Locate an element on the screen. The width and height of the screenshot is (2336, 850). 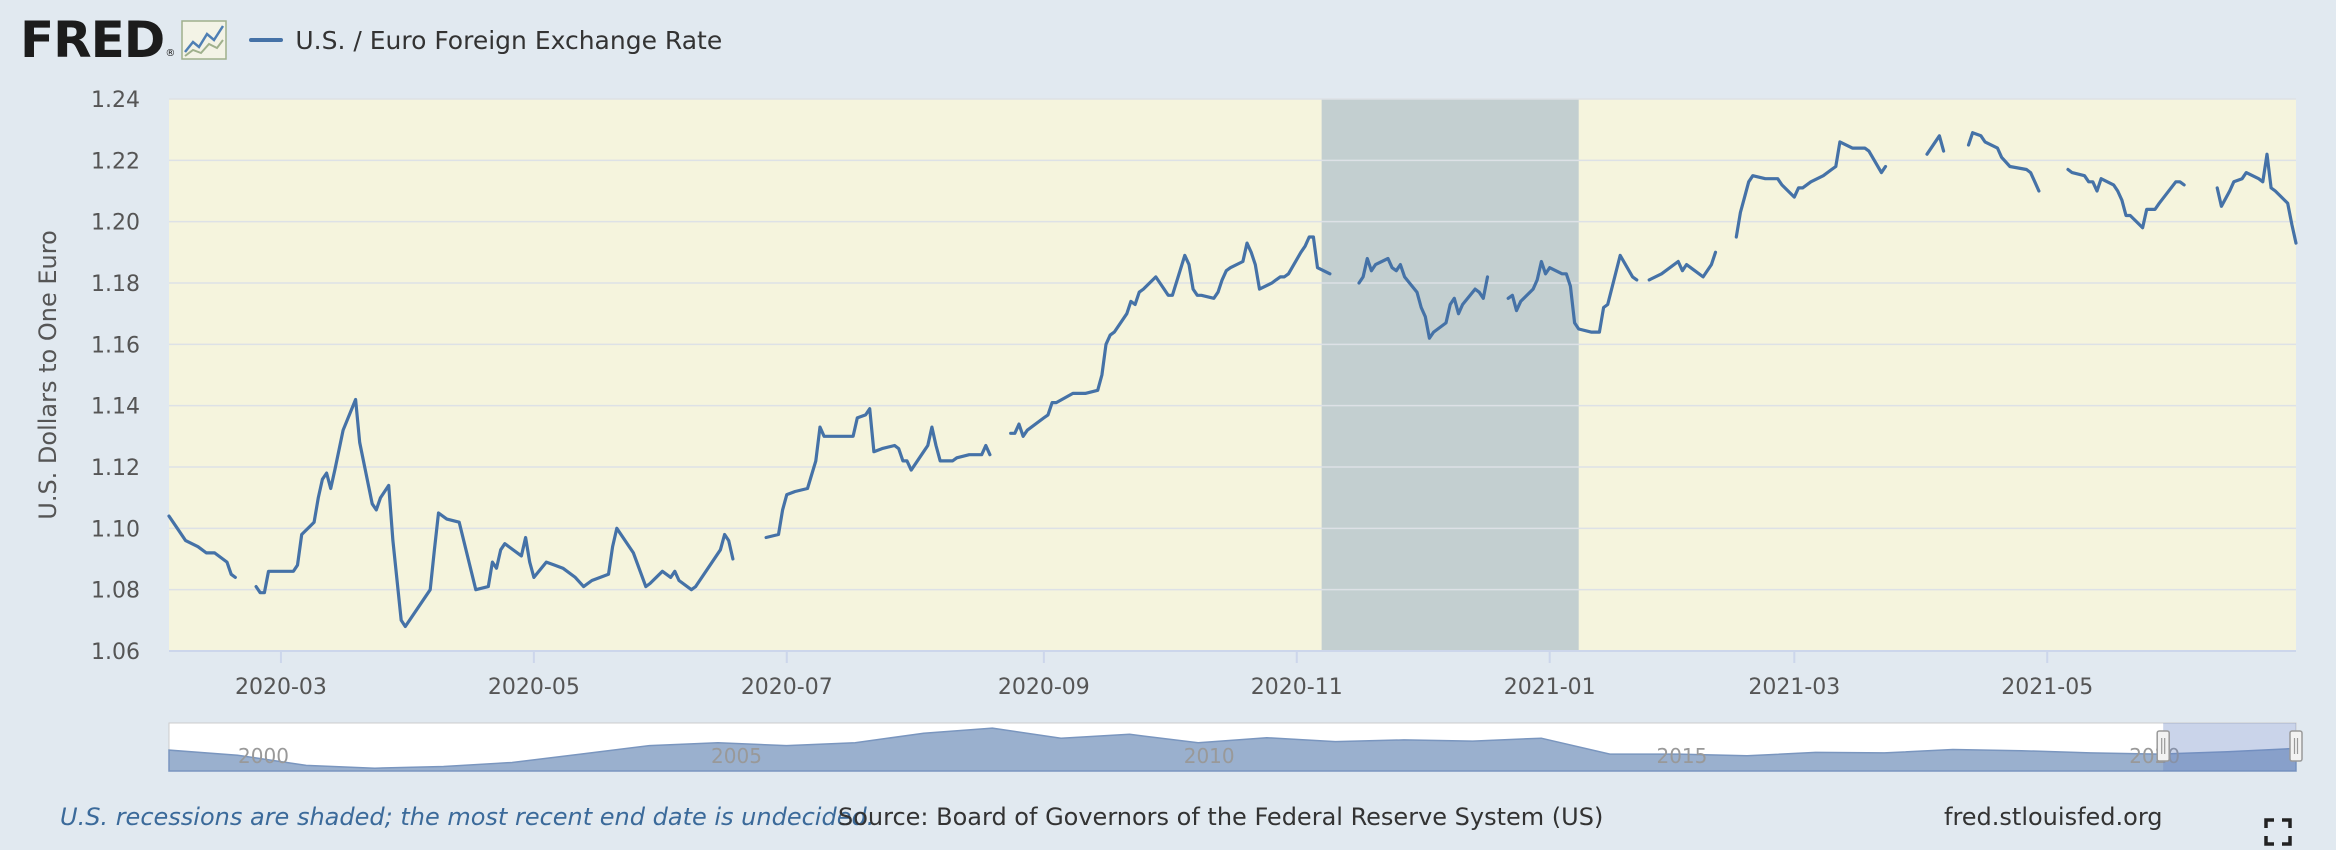
legend-swatch is located at coordinates (266, 40).